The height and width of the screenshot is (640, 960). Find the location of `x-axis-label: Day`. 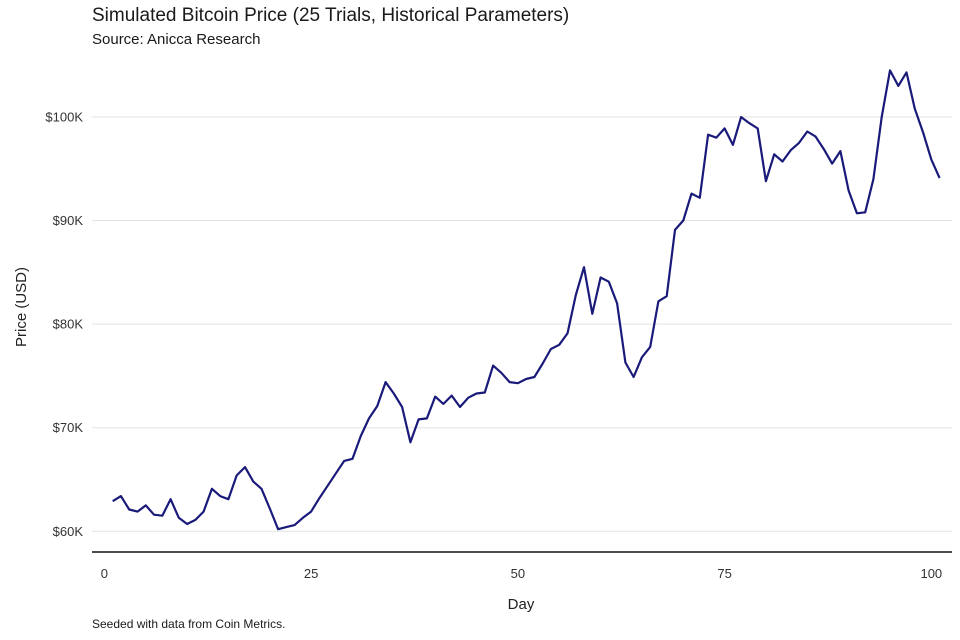

x-axis-label: Day is located at coordinates (521, 604).